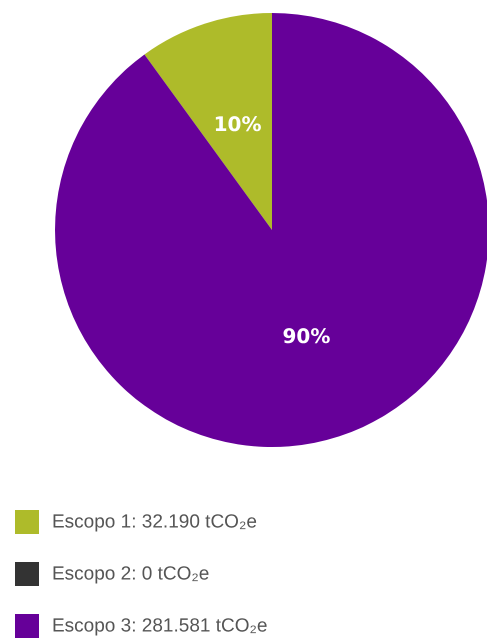 Image resolution: width=487 pixels, height=641 pixels. What do you see at coordinates (306, 336) in the screenshot?
I see `data-label: 90%` at bounding box center [306, 336].